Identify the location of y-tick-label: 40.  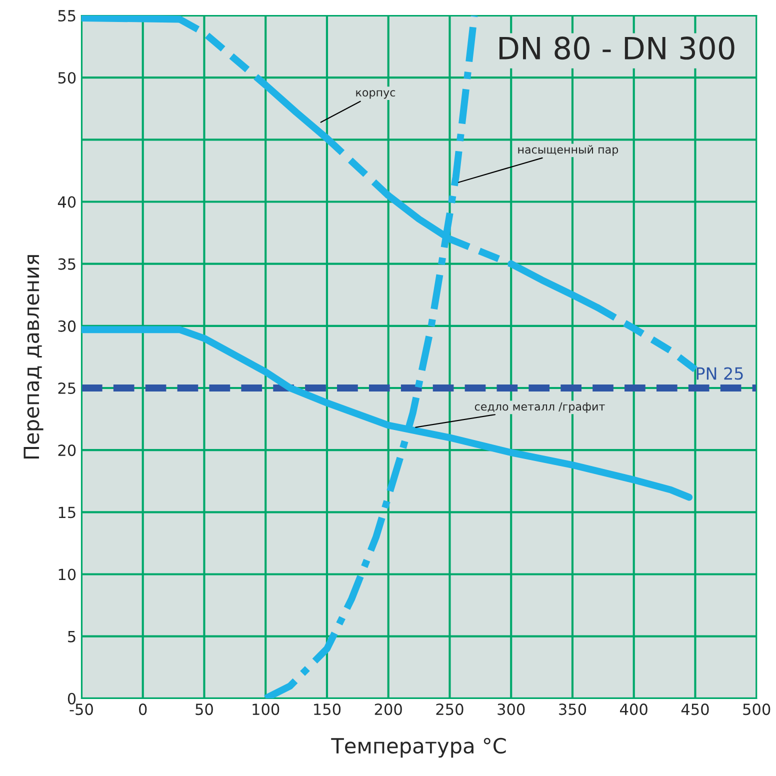
(67, 202).